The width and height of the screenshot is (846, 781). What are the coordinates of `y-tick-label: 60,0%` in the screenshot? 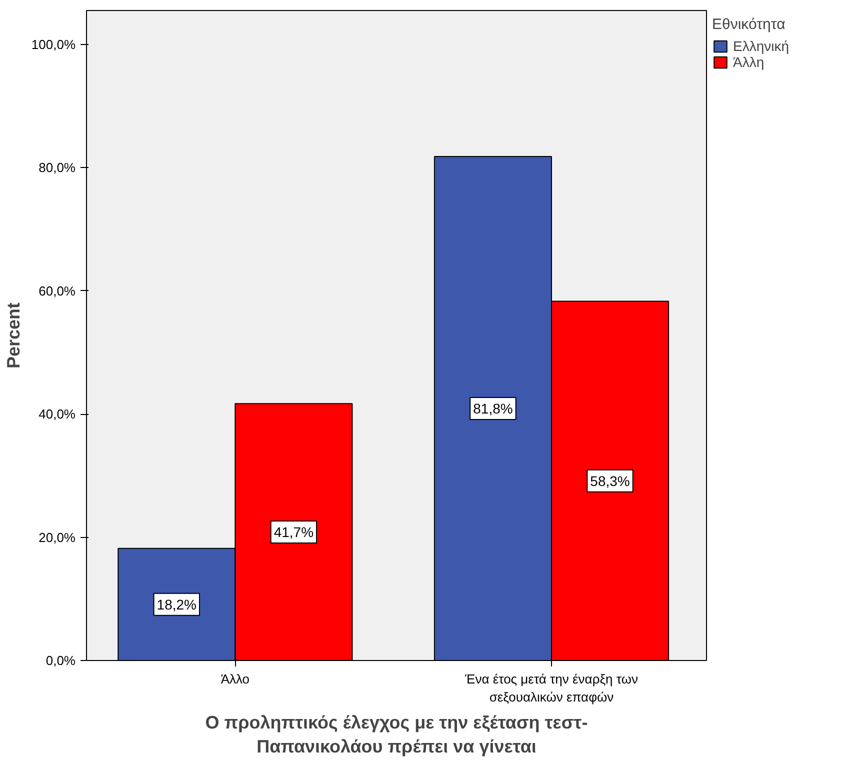 It's located at (57, 290).